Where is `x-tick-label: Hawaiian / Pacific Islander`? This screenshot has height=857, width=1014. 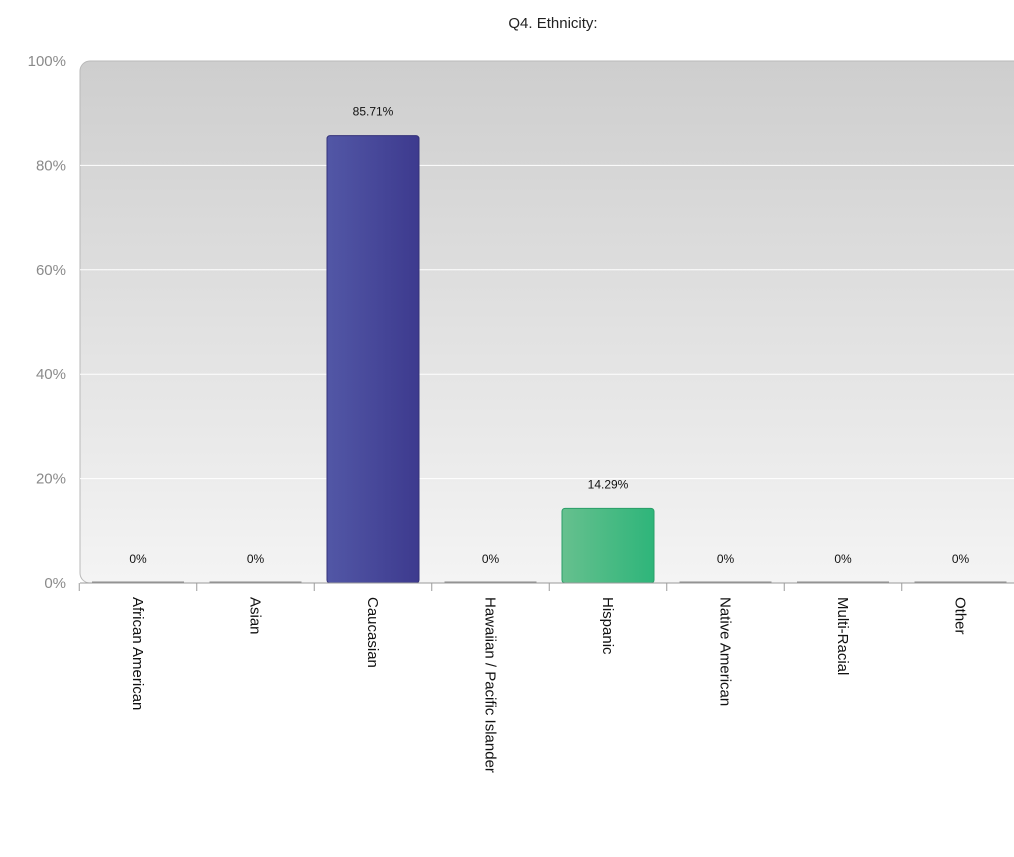 x-tick-label: Hawaiian / Pacific Islander is located at coordinates (490, 685).